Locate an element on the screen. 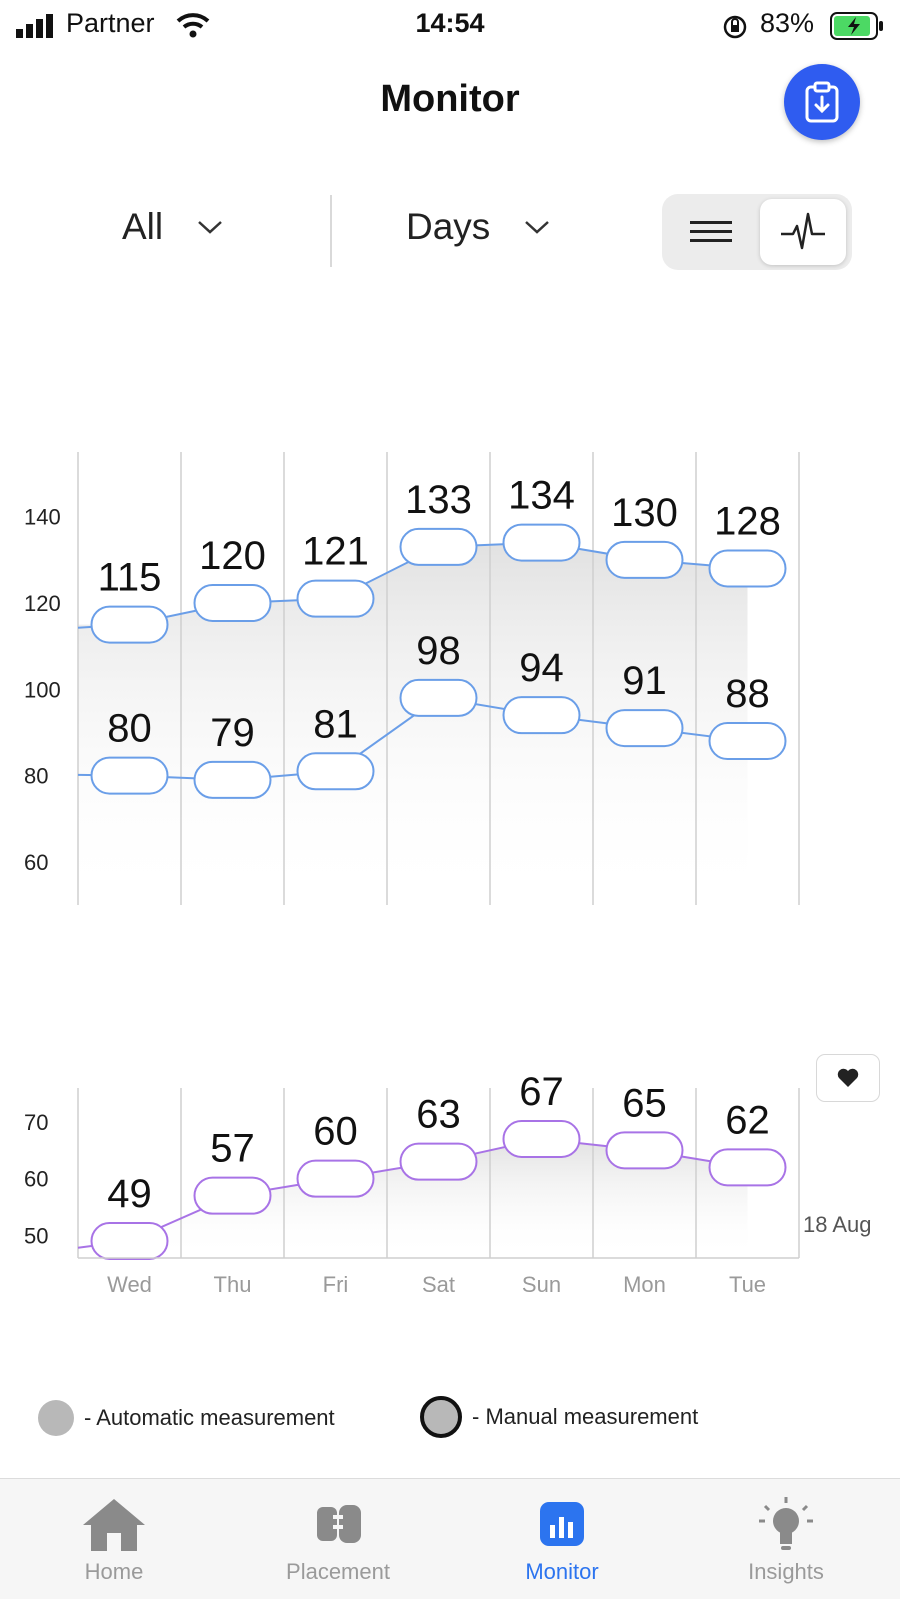 Image resolution: width=900 pixels, height=1599 pixels. view-mode-toggle is located at coordinates (757, 232).